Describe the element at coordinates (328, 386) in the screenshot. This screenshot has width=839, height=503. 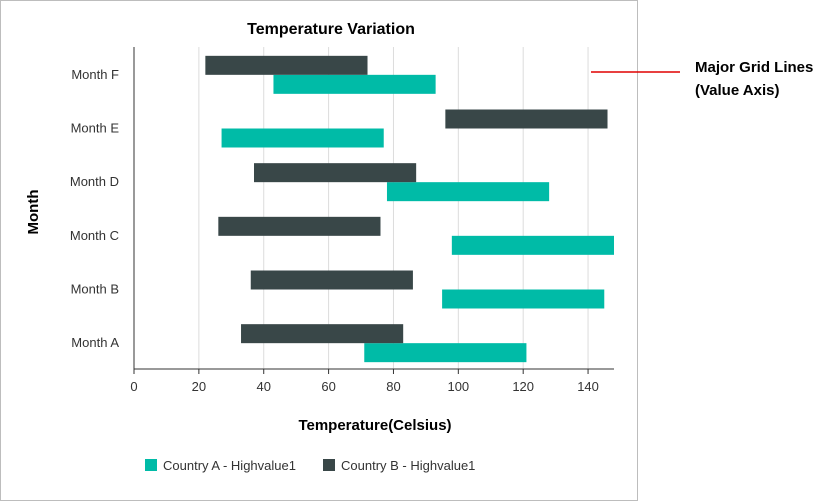
I see `x-tick-label: 60` at that location.